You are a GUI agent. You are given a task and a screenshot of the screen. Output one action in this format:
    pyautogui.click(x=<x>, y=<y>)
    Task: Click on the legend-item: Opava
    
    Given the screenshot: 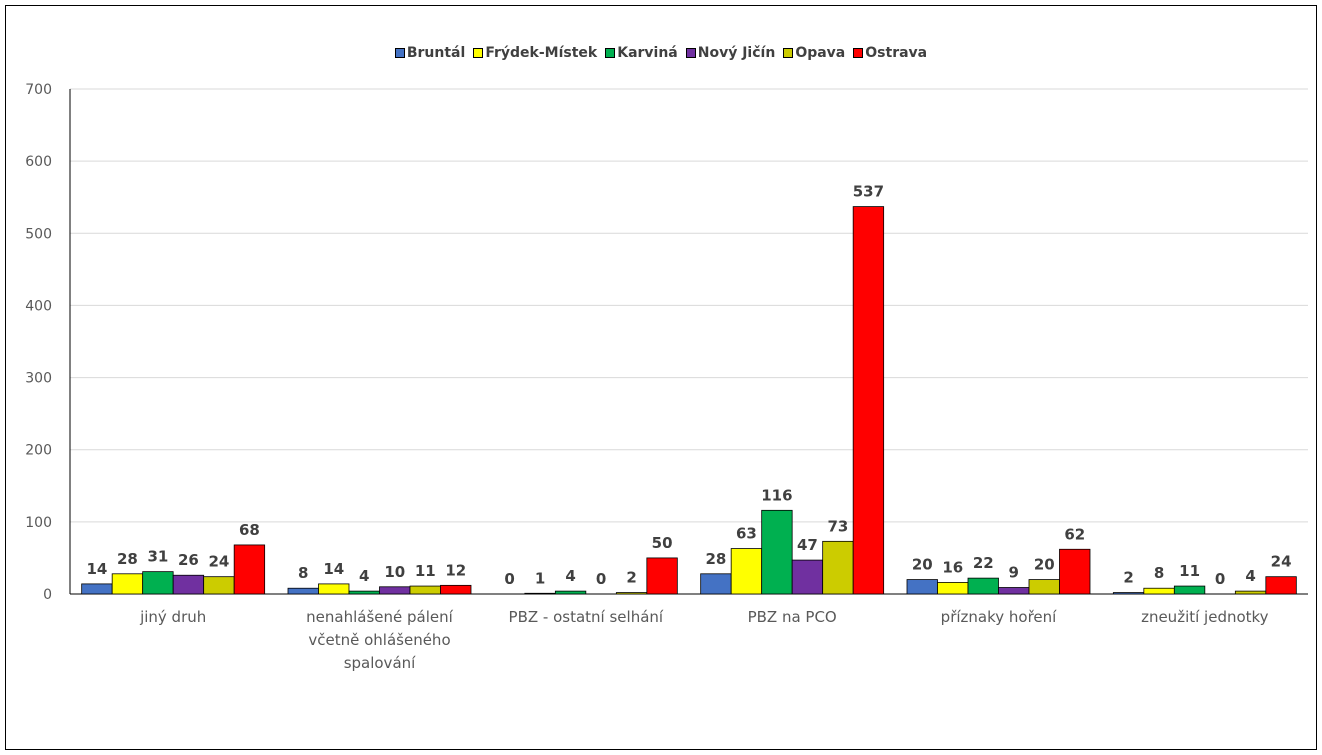 What is the action you would take?
    pyautogui.click(x=814, y=53)
    